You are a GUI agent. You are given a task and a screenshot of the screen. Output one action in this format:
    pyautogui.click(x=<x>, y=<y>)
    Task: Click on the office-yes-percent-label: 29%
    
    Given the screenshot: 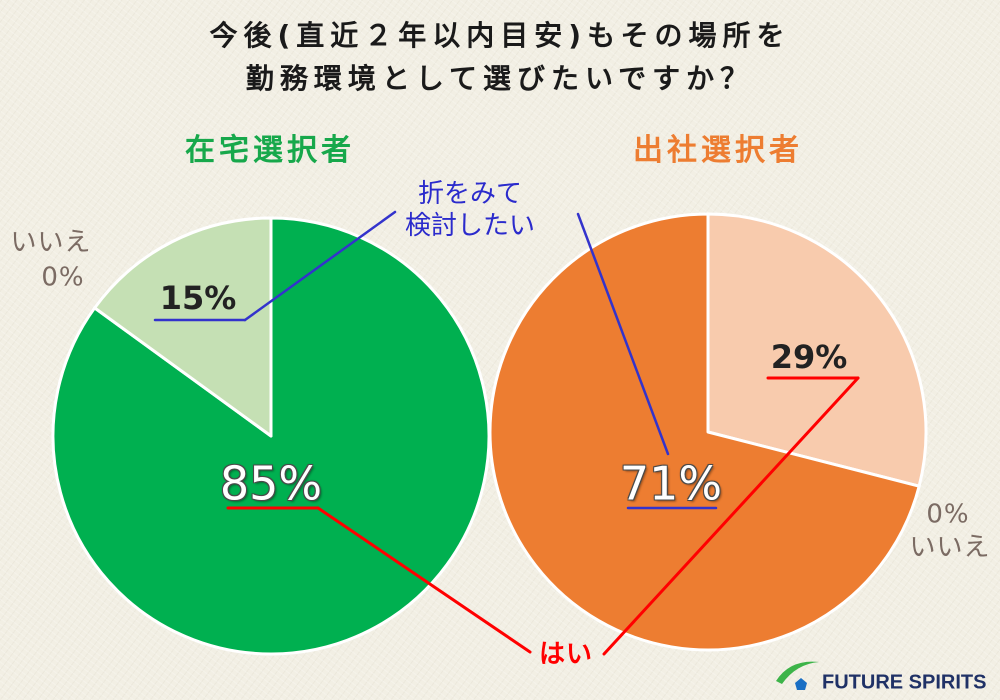 What is the action you would take?
    pyautogui.click(x=809, y=356)
    